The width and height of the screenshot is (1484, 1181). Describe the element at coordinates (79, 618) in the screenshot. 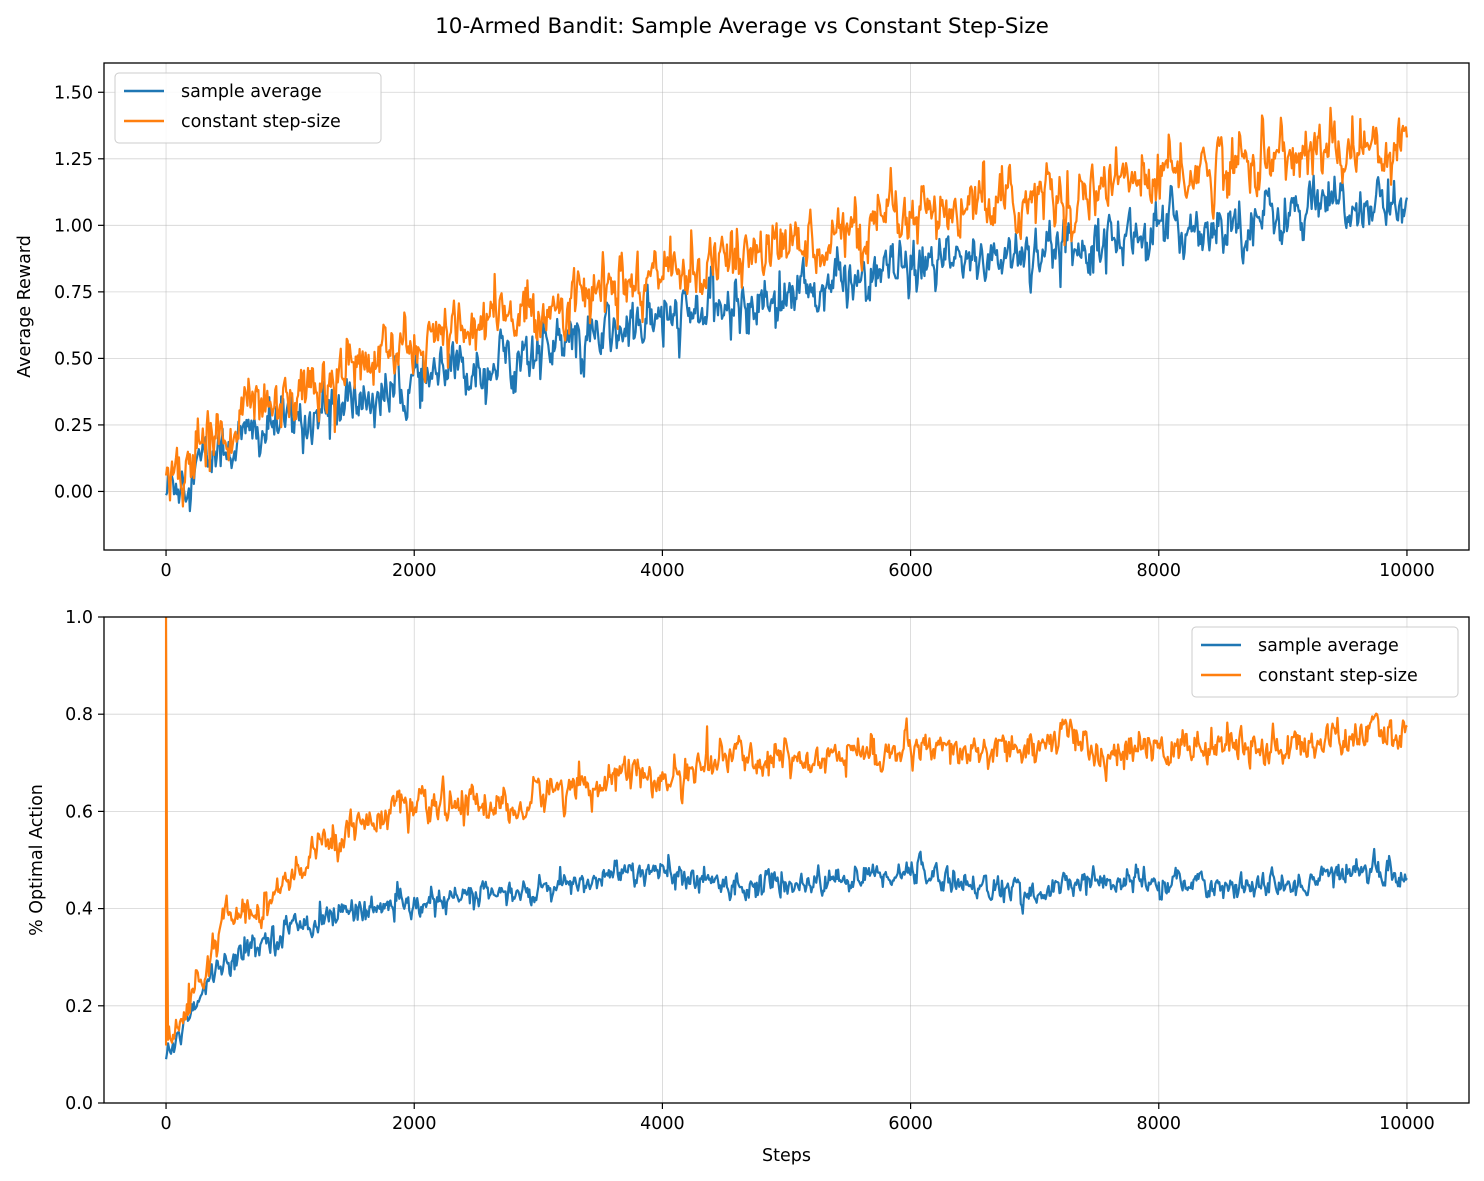

I see `y-tick-label: 1.0` at that location.